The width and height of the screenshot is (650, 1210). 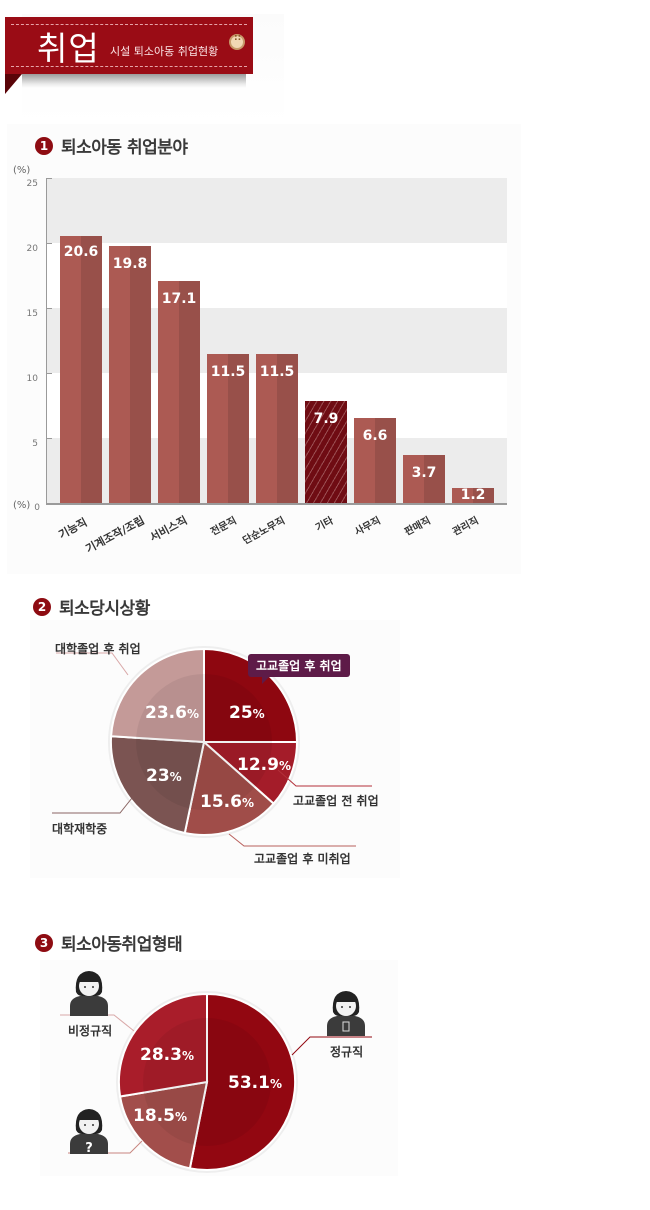 I want to click on pie-chart-employment-type, so click(x=216, y=1082).